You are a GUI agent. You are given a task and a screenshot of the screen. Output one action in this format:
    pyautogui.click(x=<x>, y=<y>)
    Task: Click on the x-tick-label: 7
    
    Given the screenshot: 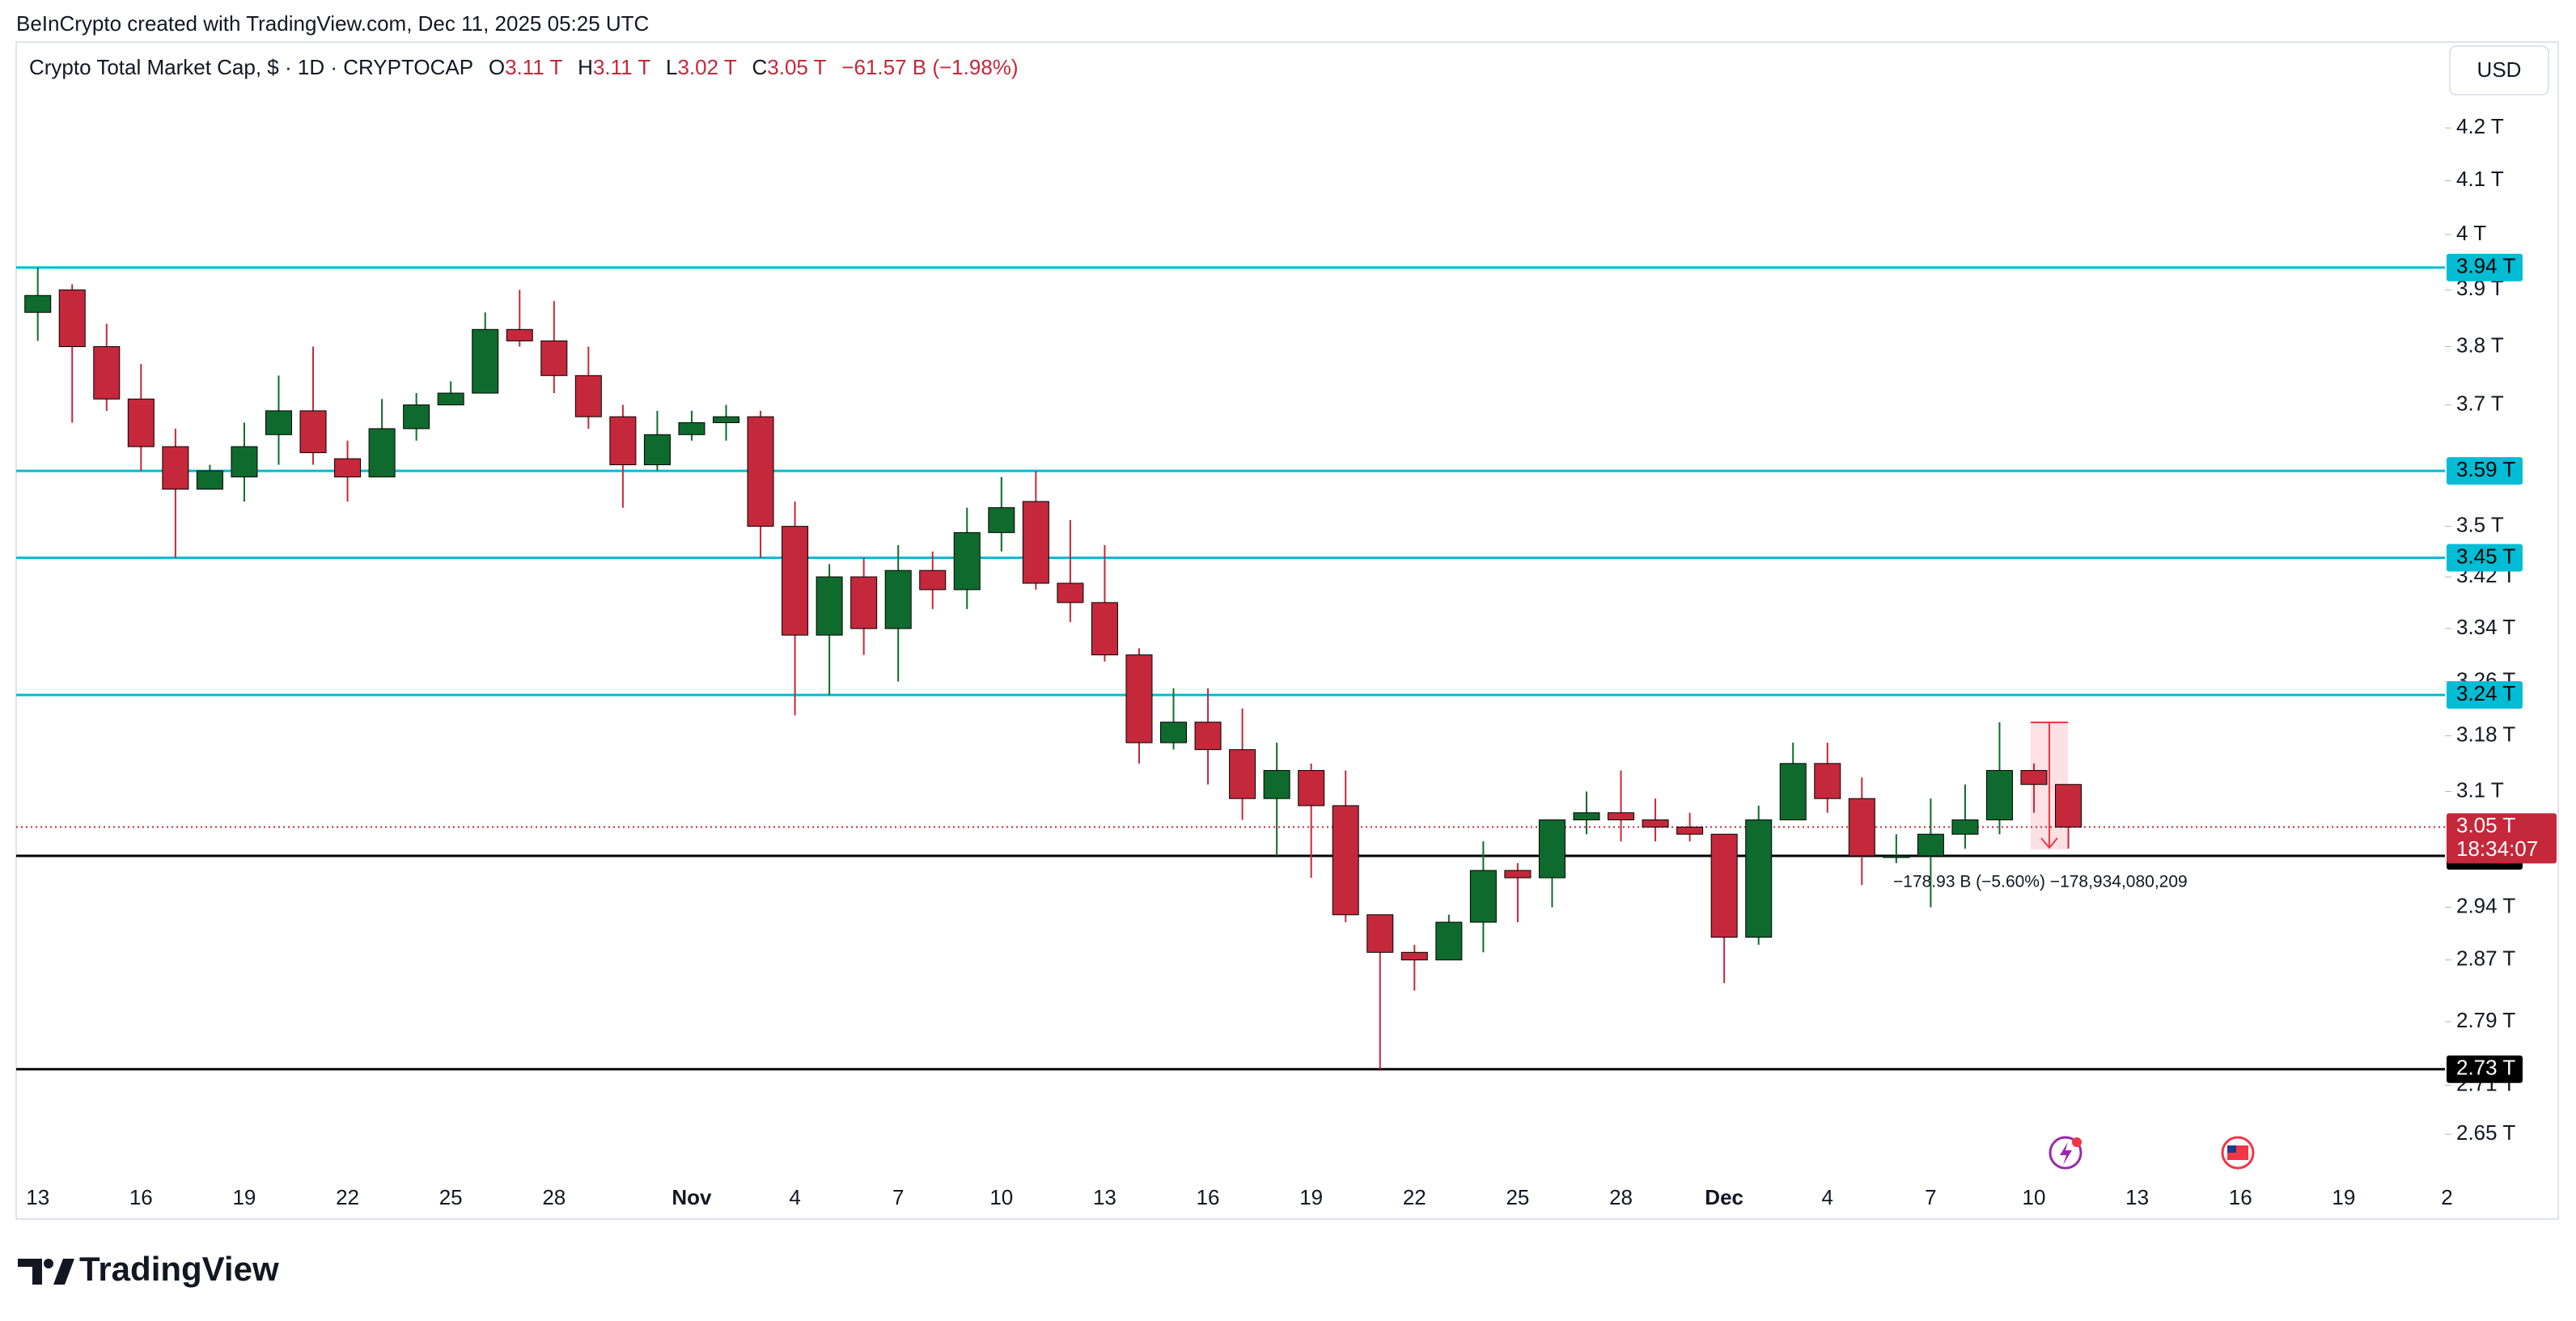 What is the action you would take?
    pyautogui.click(x=1930, y=1197)
    